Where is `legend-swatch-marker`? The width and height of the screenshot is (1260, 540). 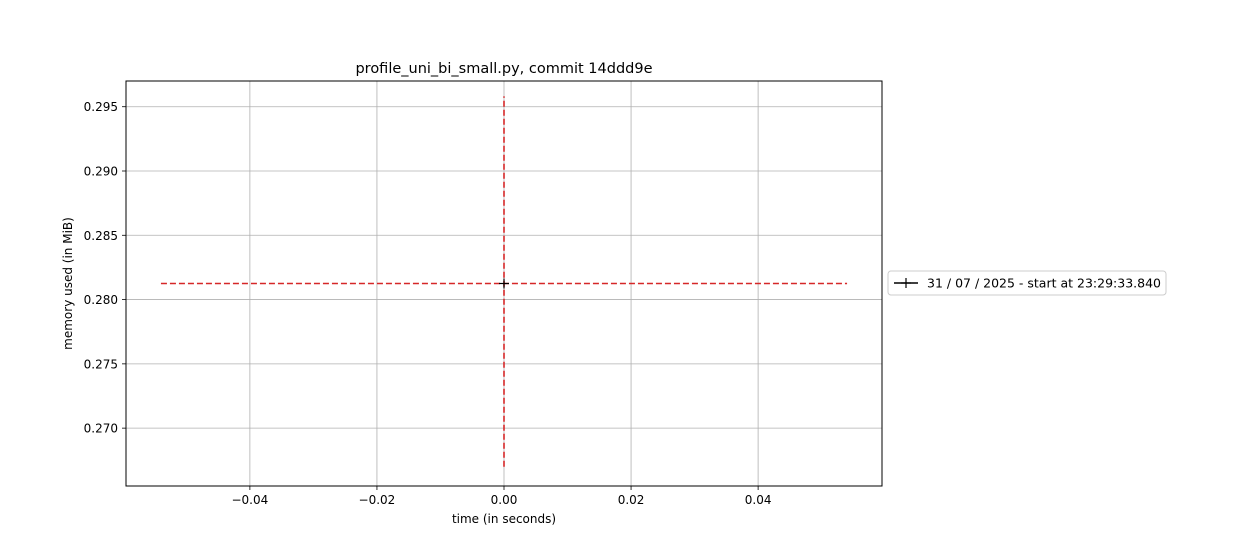 legend-swatch-marker is located at coordinates (906, 283).